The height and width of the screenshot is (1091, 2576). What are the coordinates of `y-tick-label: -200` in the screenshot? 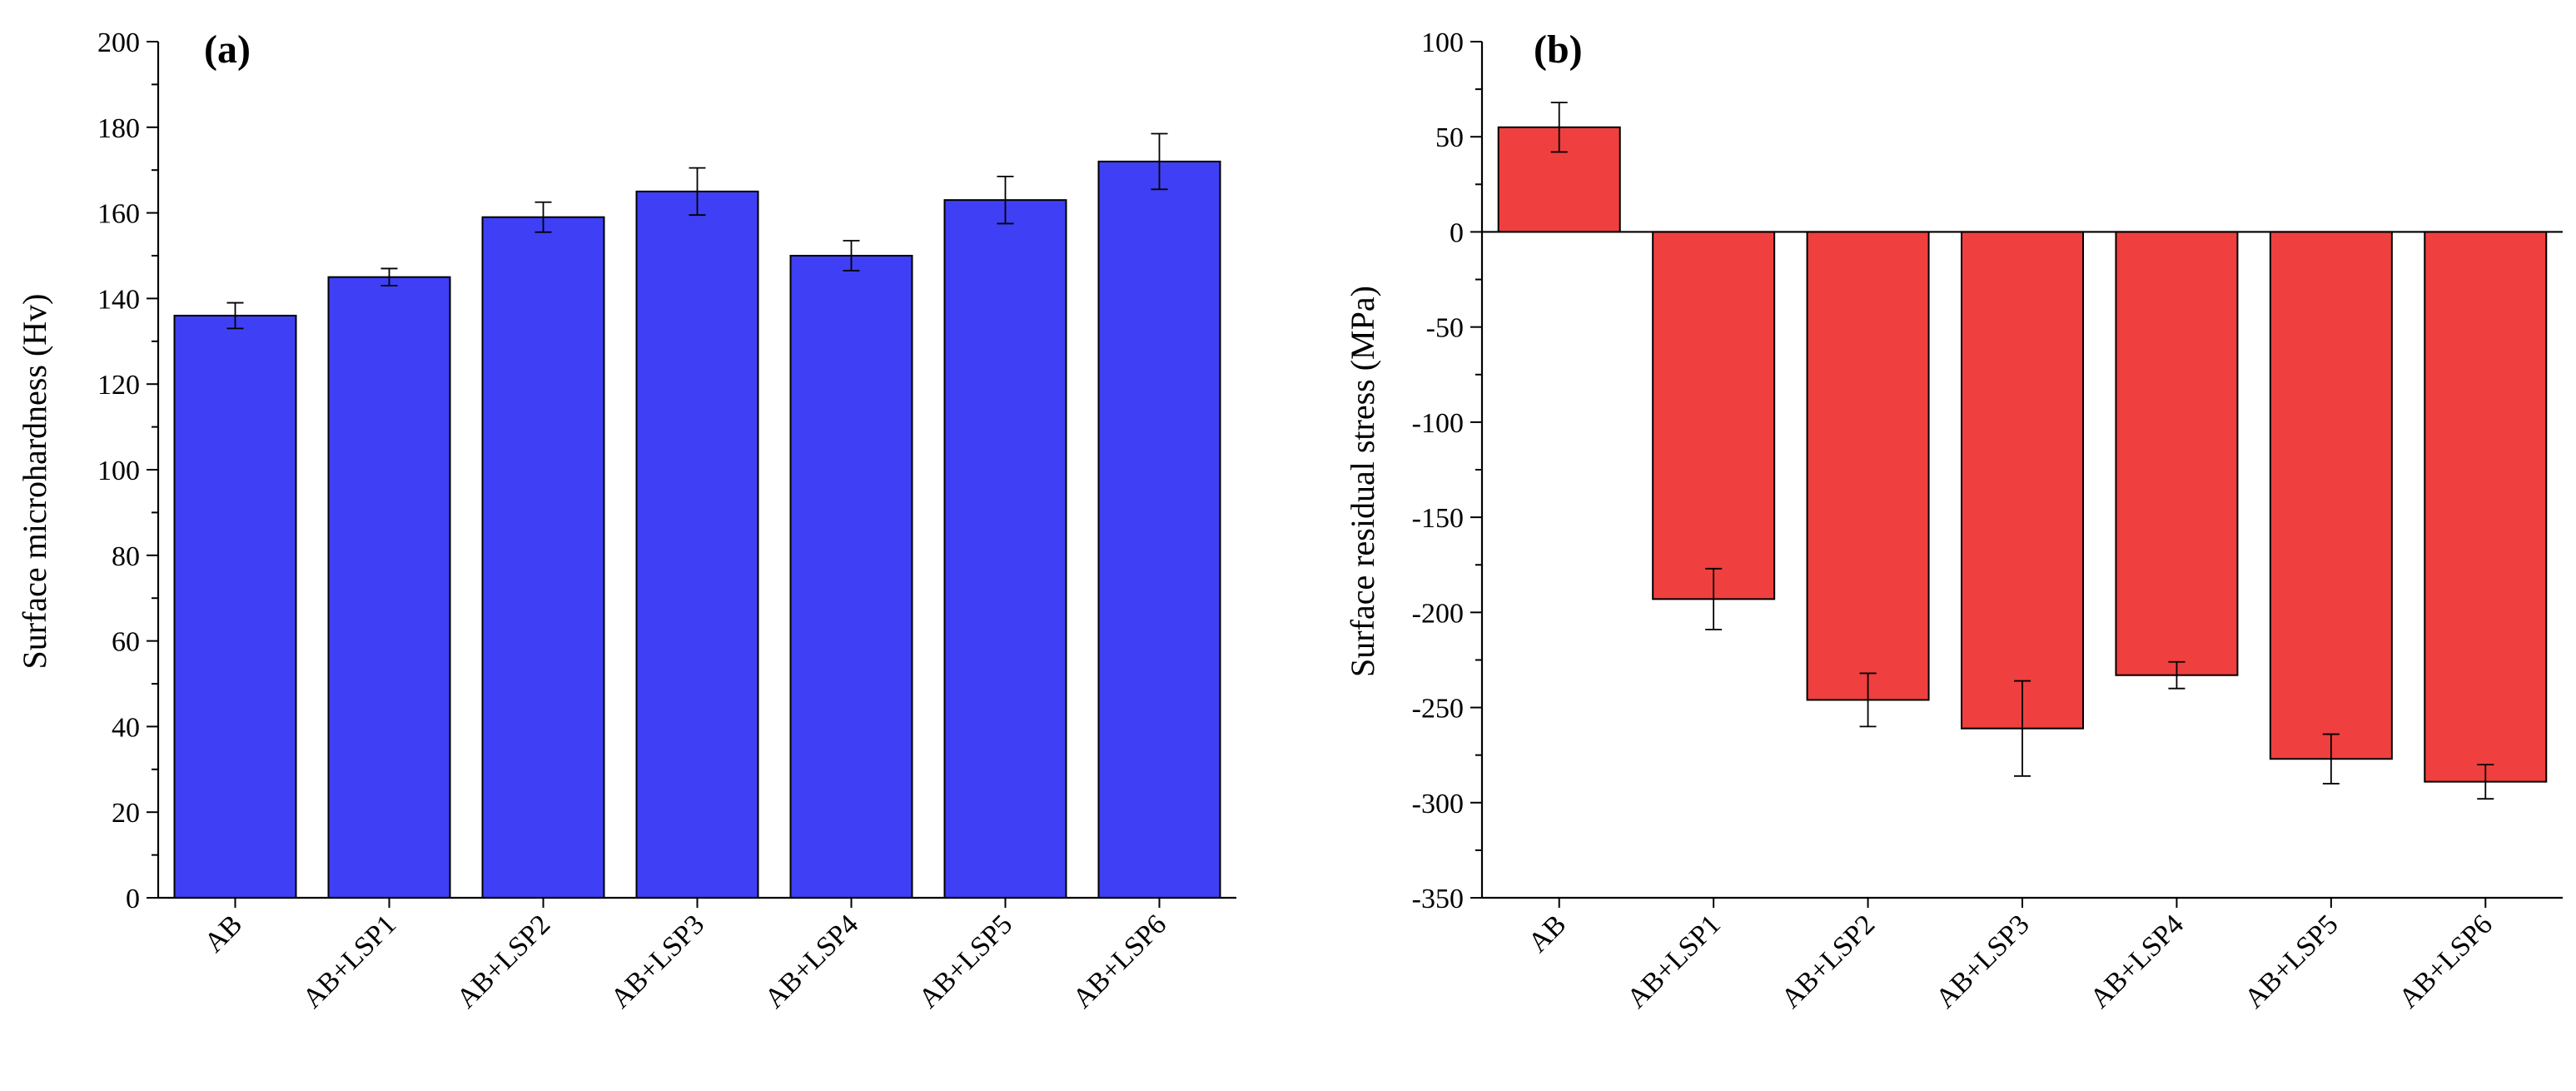 It's located at (1438, 613).